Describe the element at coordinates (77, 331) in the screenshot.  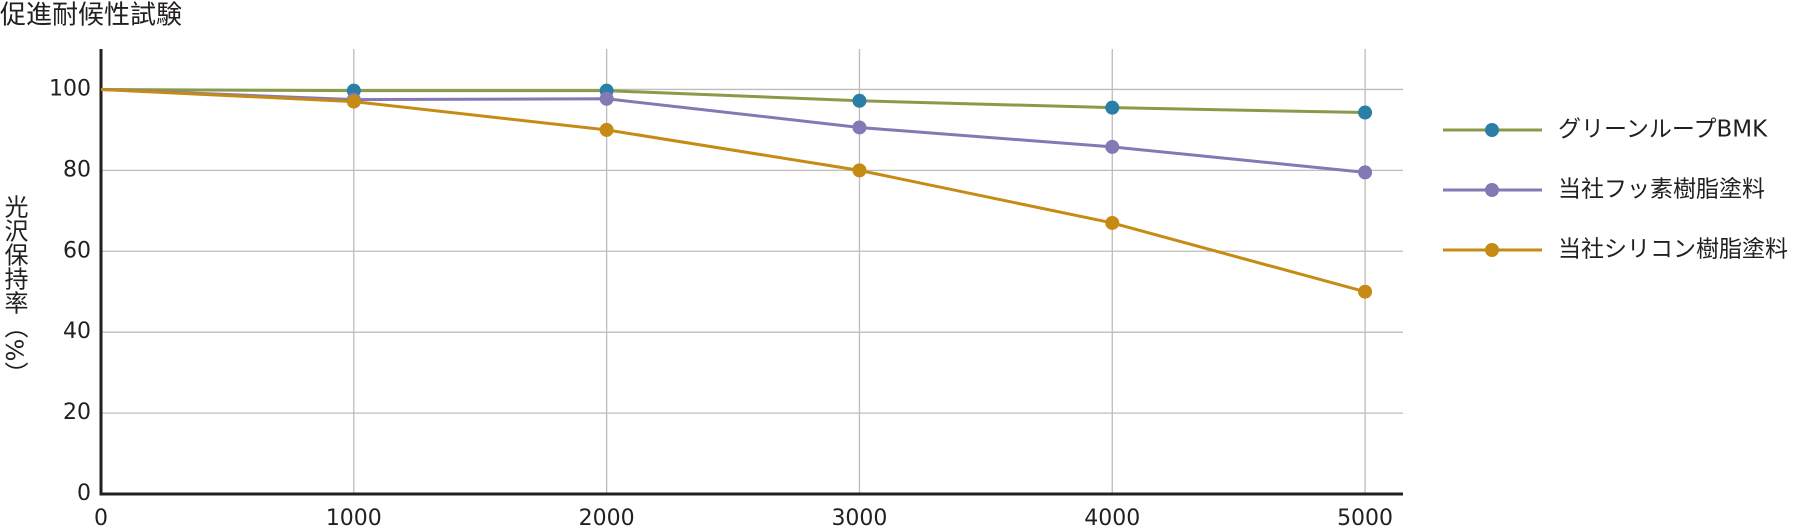
I see `y-tick-label: 40` at that location.